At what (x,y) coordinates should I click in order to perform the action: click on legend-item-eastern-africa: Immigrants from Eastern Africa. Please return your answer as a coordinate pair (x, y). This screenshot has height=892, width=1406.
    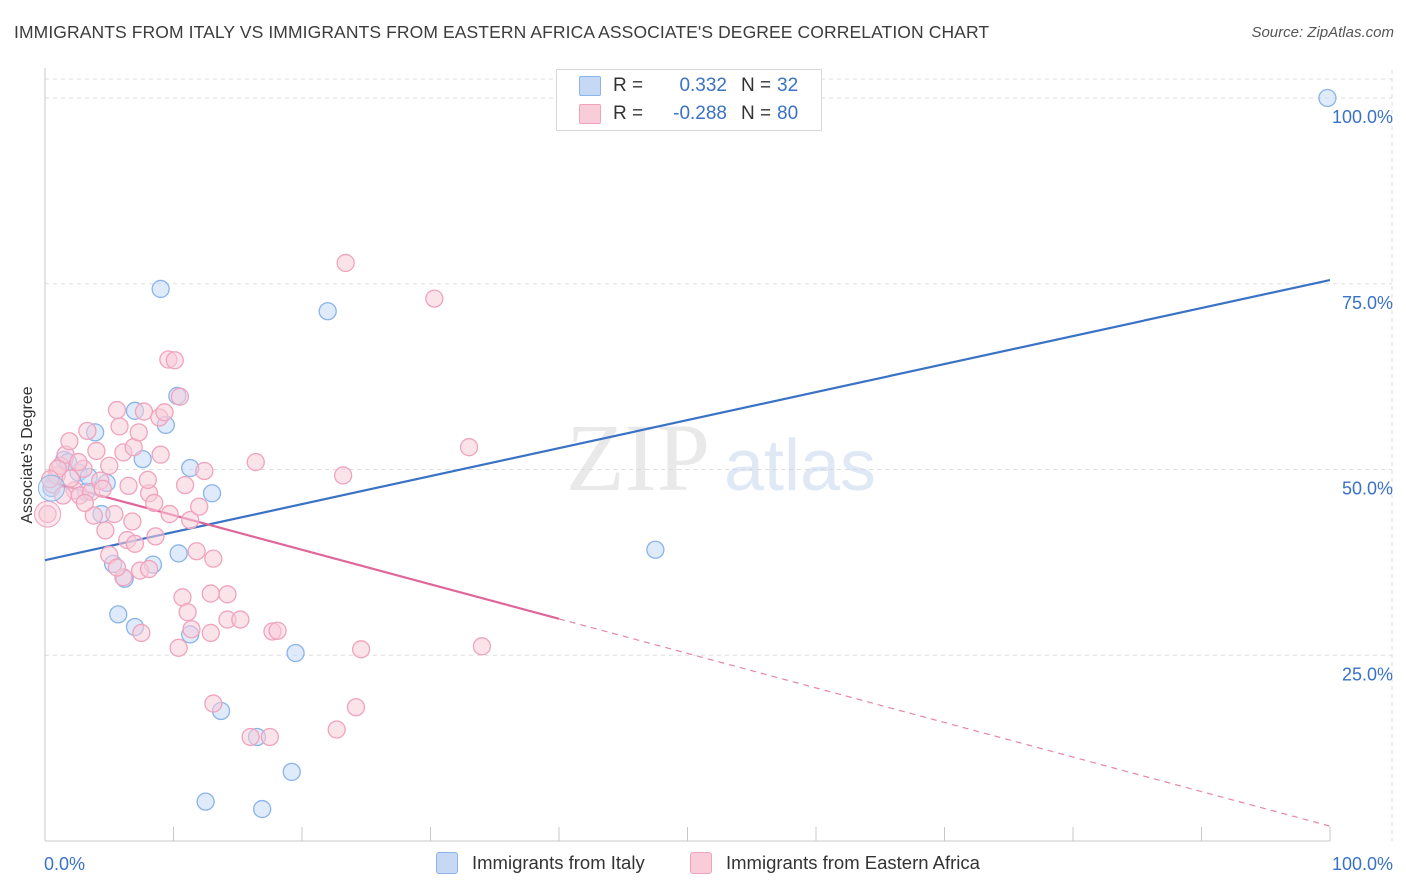
    Looking at the image, I should click on (835, 863).